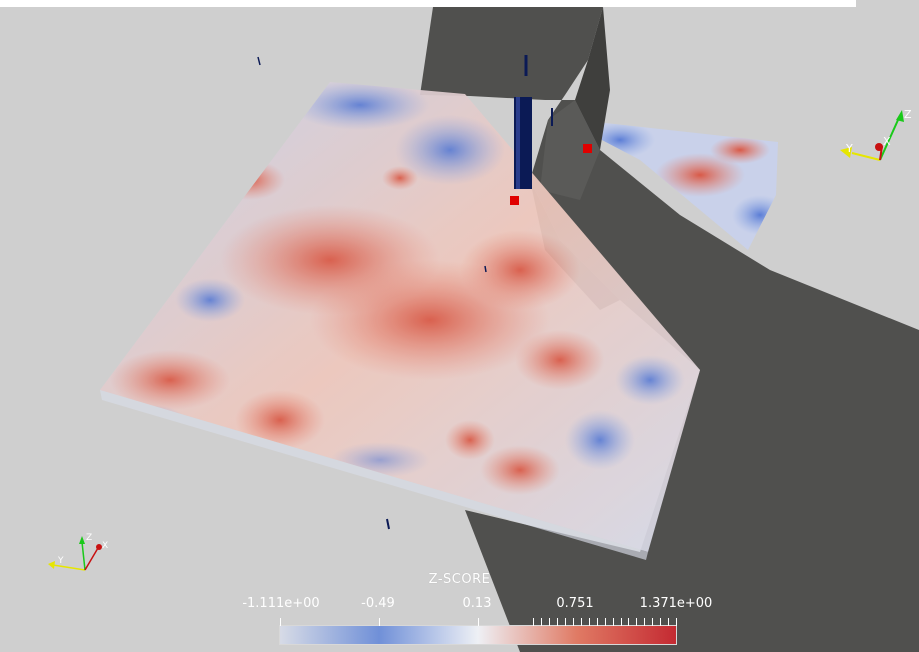 Image resolution: width=919 pixels, height=652 pixels. I want to click on axis-z-label-small: Z, so click(89, 538).